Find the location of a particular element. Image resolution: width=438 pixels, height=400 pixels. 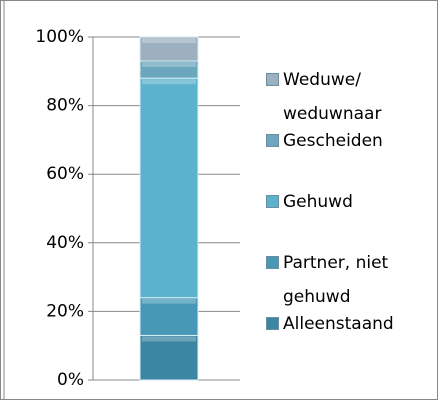

y-tick-label: 100% is located at coordinates (59, 37).